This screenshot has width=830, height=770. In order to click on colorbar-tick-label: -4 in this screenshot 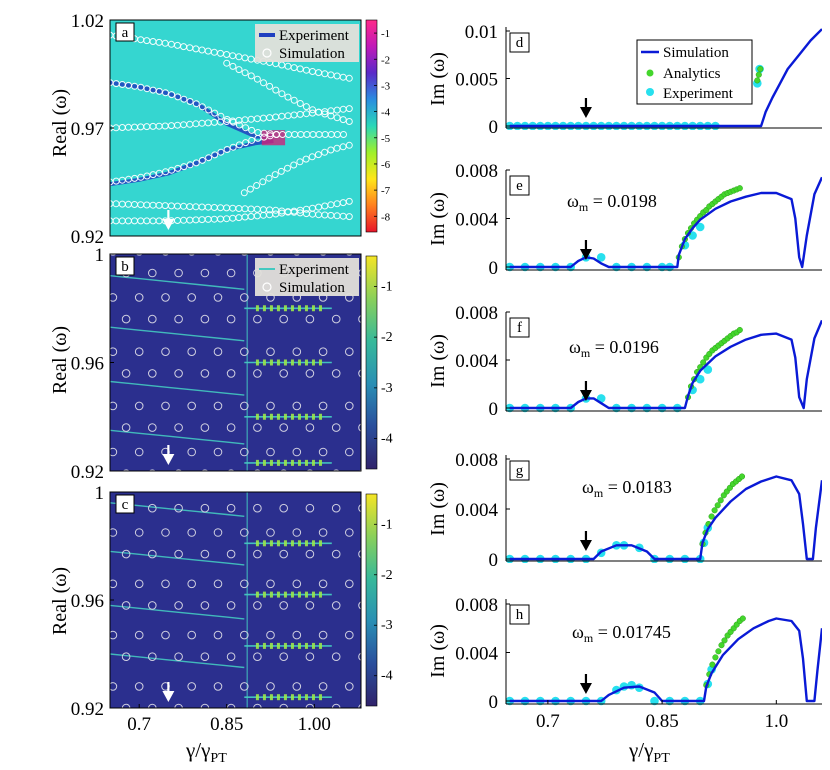, I will do `click(387, 439)`.